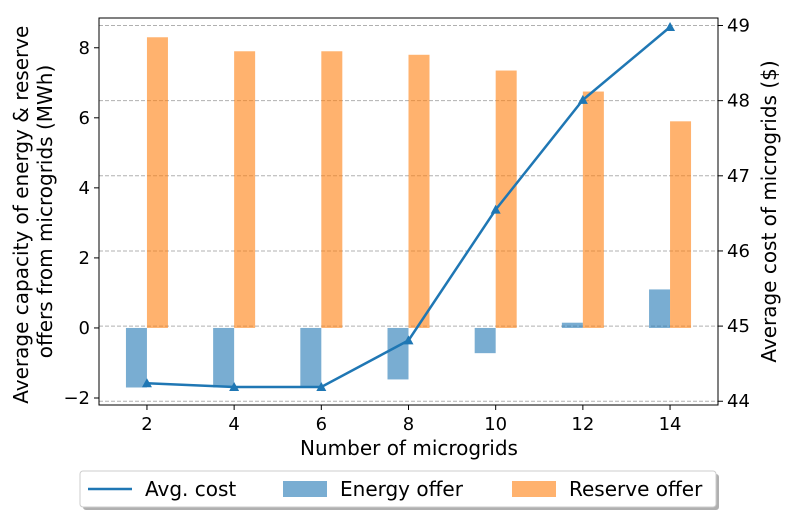  What do you see at coordinates (738, 401) in the screenshot?
I see `right-y-tick-label: 44` at bounding box center [738, 401].